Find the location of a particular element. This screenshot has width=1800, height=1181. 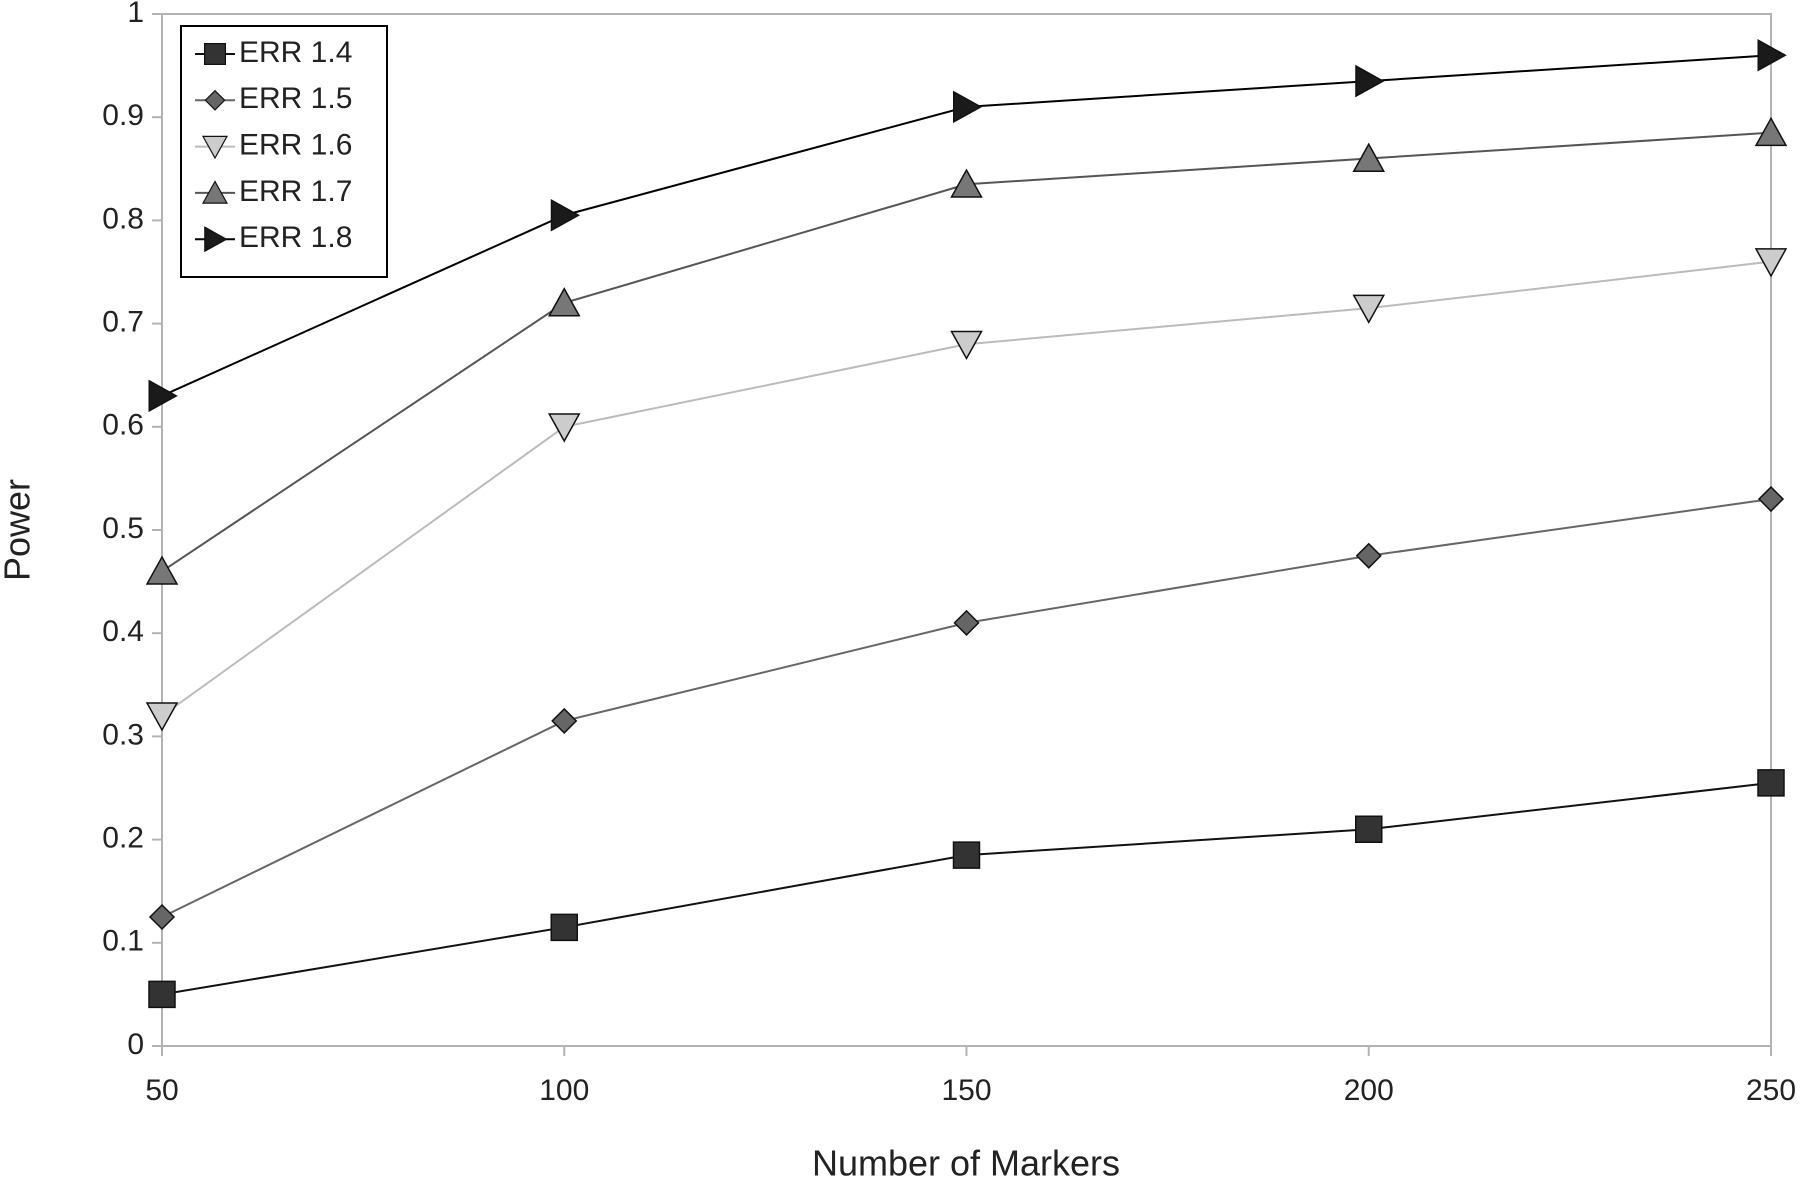

legend: ERR 1.4 ERR 1.5 ERR 1.6 ERR 1.7 ERR 1.8 is located at coordinates (284, 151).